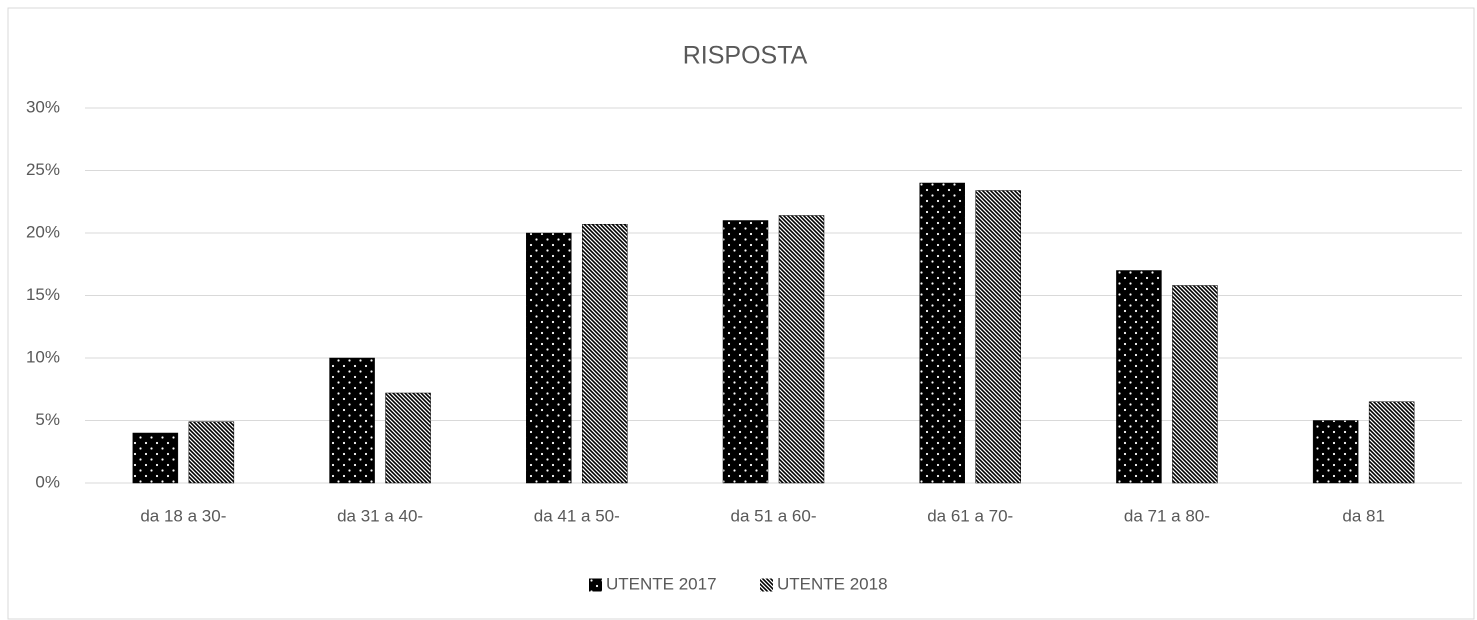 This screenshot has height=620, width=1477. Describe the element at coordinates (43, 106) in the screenshot. I see `y-tick-label: 30%` at that location.